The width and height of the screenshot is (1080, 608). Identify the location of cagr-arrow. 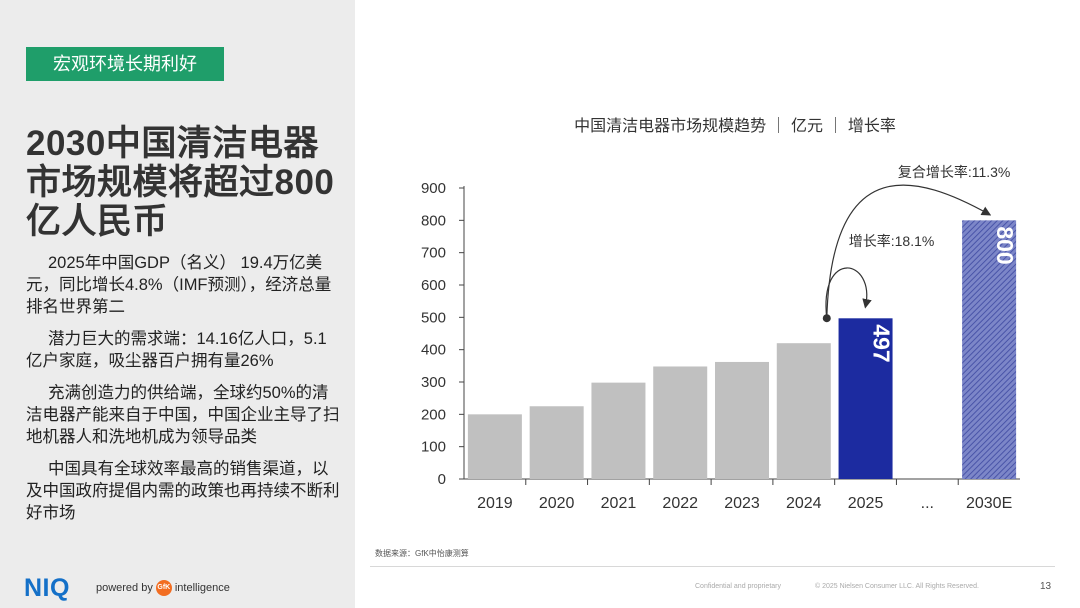
(909, 251).